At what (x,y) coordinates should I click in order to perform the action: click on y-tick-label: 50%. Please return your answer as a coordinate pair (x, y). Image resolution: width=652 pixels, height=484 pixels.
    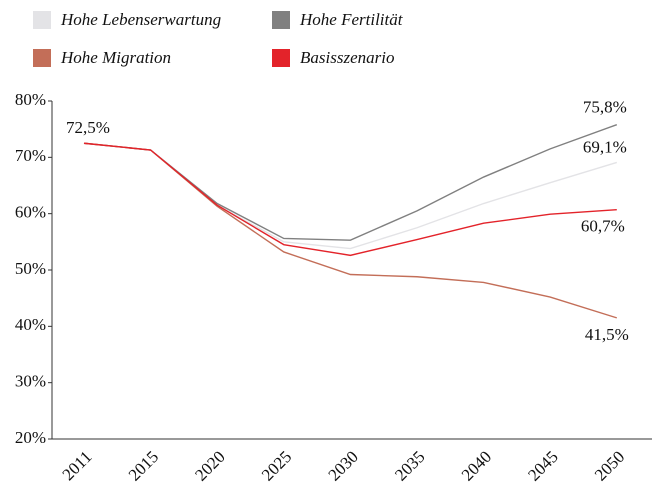
    Looking at the image, I should click on (30, 268).